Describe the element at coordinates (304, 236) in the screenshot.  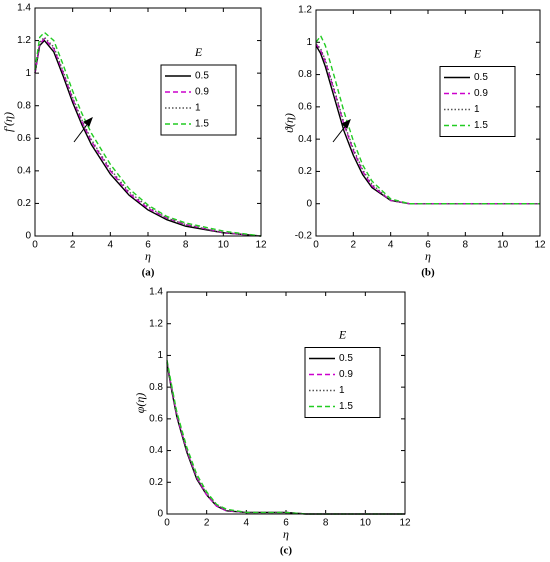
I see `y-tick-label: -0.2` at that location.